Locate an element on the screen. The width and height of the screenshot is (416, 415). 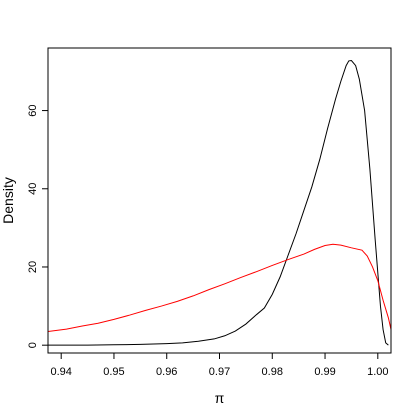
x-tick-label: 0.99 is located at coordinates (324, 372).